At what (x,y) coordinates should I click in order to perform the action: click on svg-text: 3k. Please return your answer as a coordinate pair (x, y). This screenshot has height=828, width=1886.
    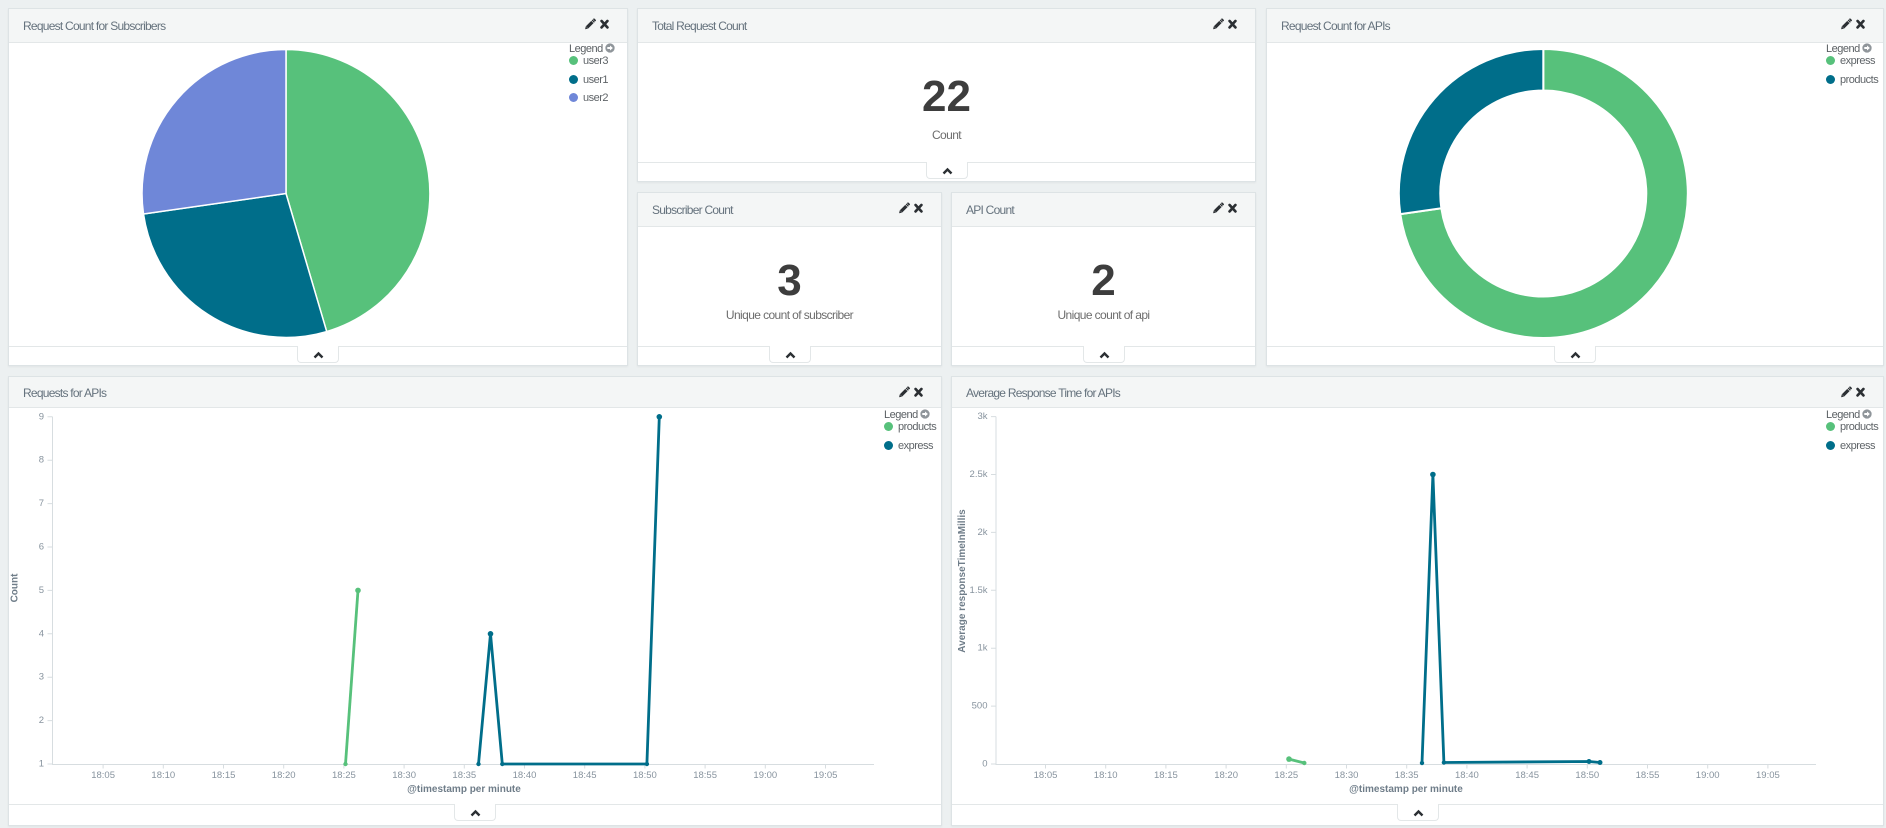
    Looking at the image, I should click on (982, 416).